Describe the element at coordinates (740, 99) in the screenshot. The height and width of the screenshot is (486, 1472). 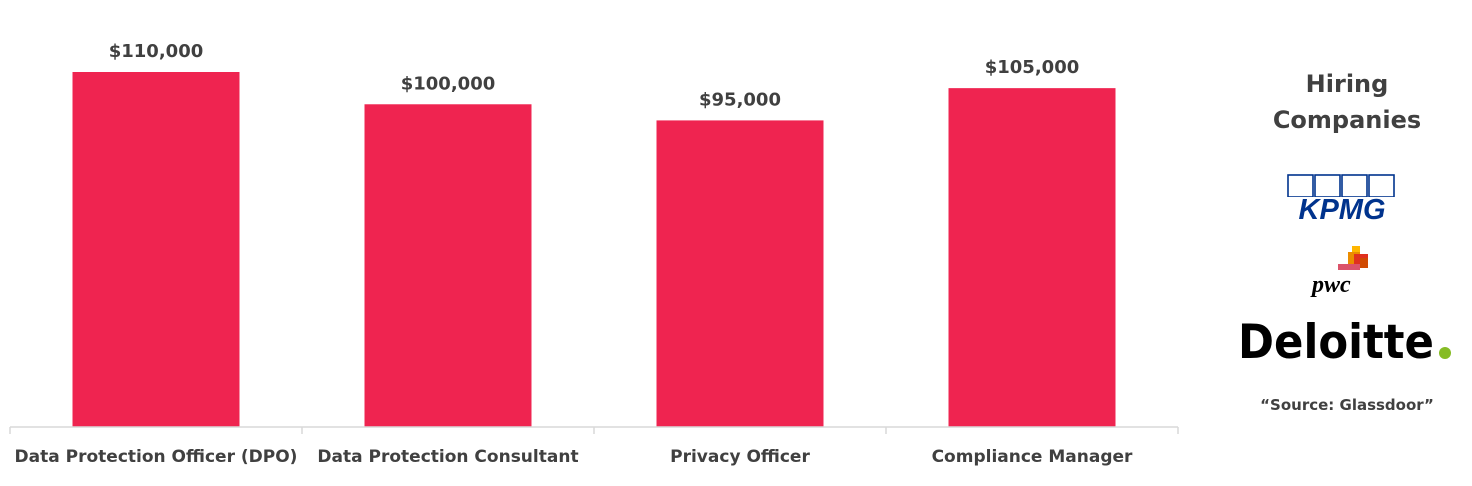
I see `bar-value-label-3: $95,000` at that location.